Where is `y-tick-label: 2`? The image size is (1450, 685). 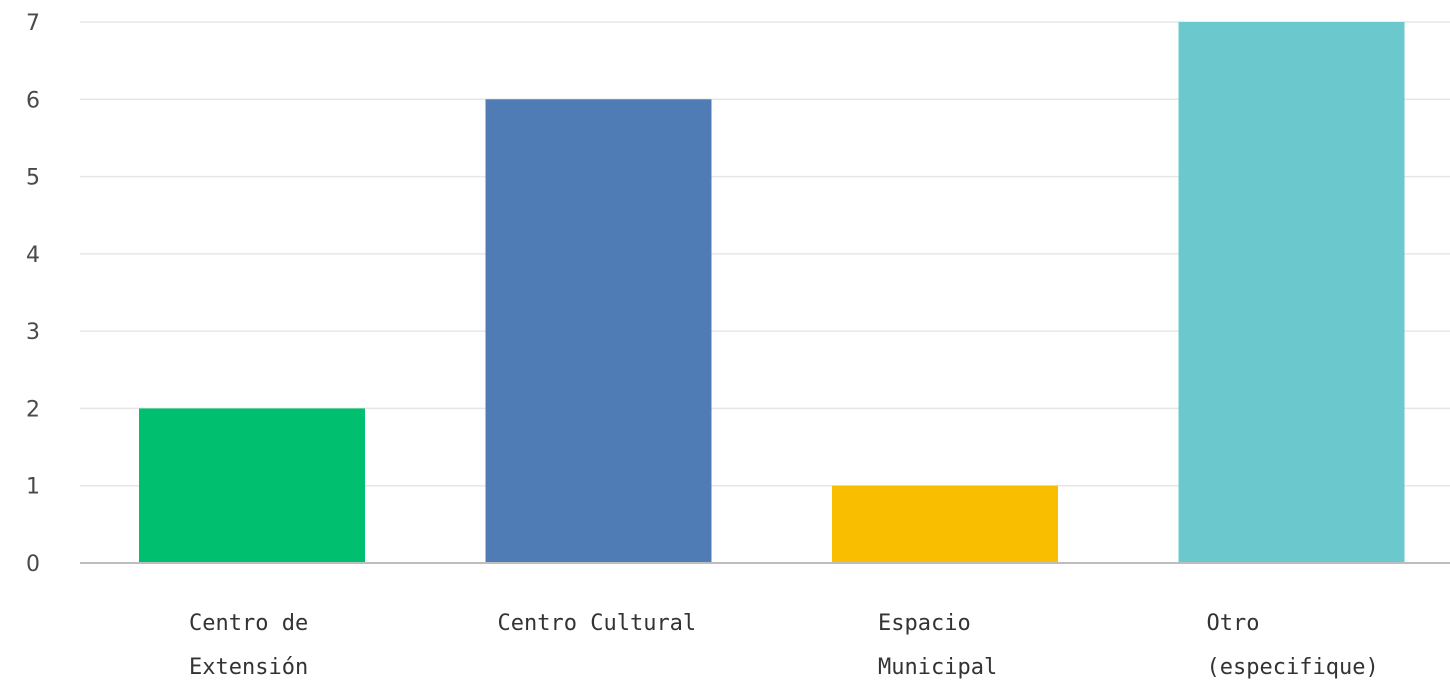 y-tick-label: 2 is located at coordinates (33, 409).